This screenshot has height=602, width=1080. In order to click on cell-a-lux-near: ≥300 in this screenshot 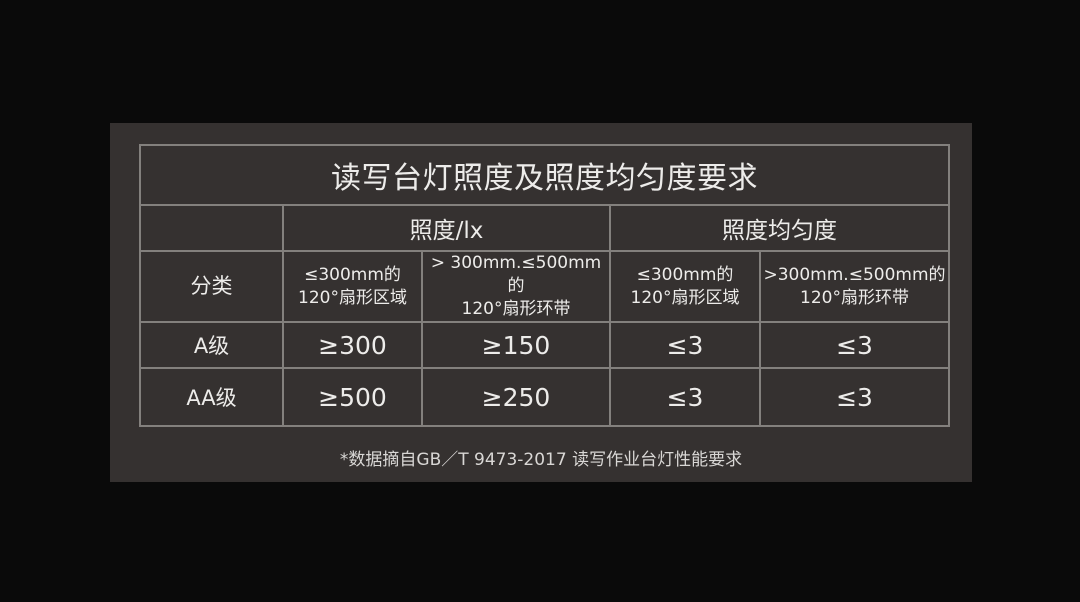, I will do `click(352, 345)`.